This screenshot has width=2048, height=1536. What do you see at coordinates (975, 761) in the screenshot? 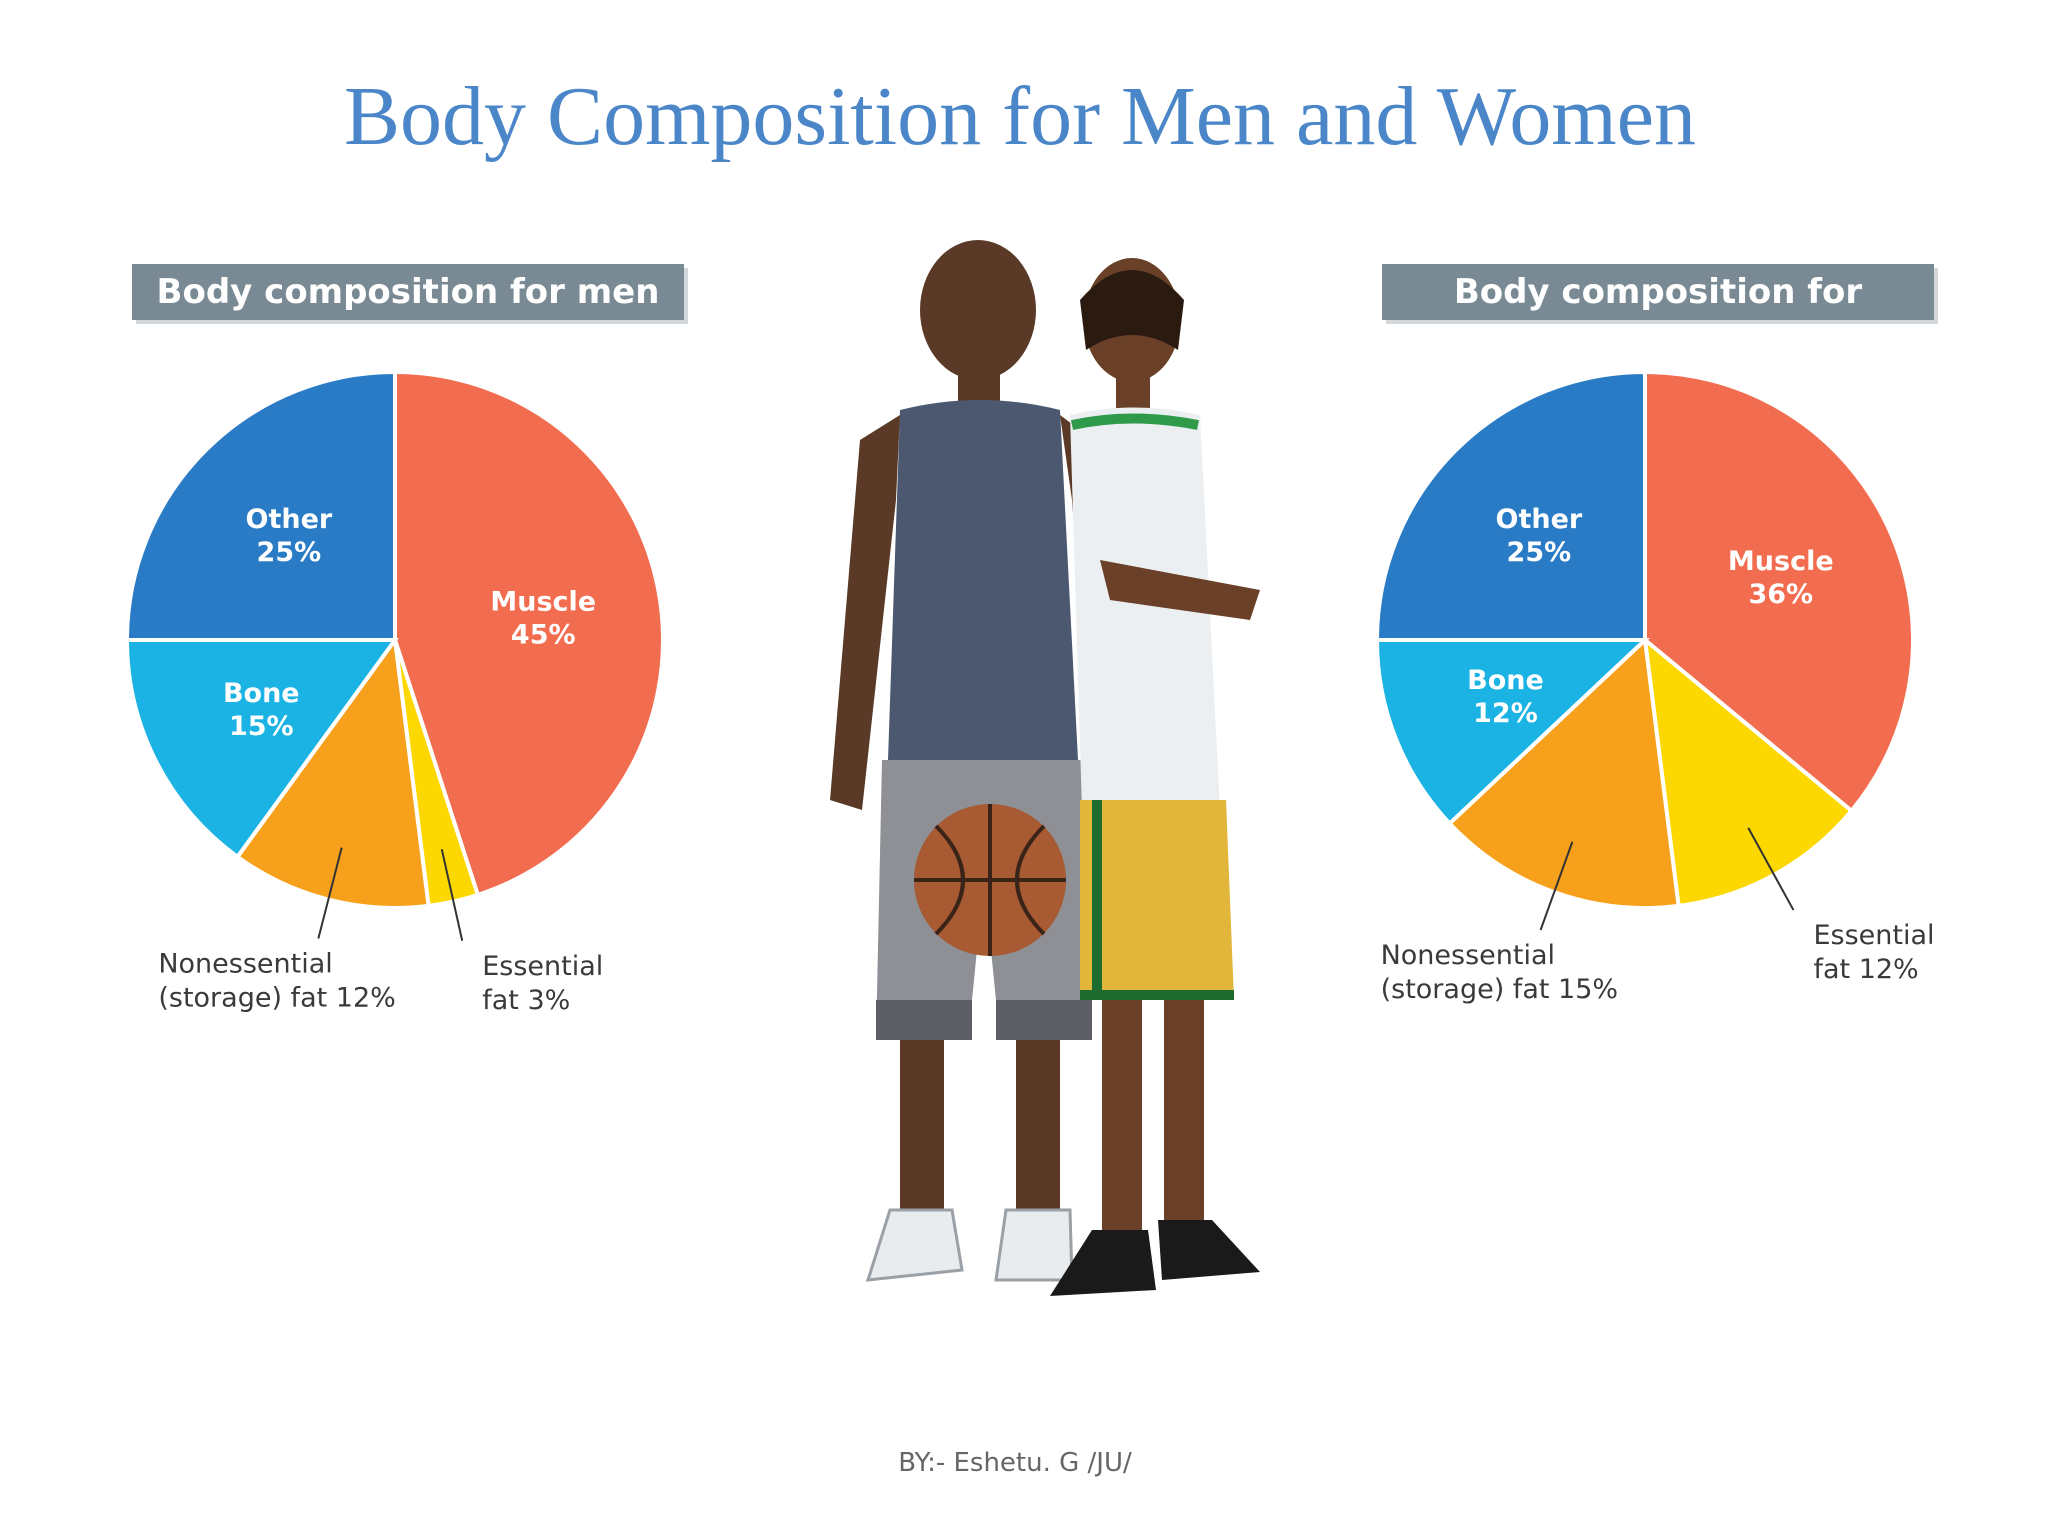
I see `man-figure` at bounding box center [975, 761].